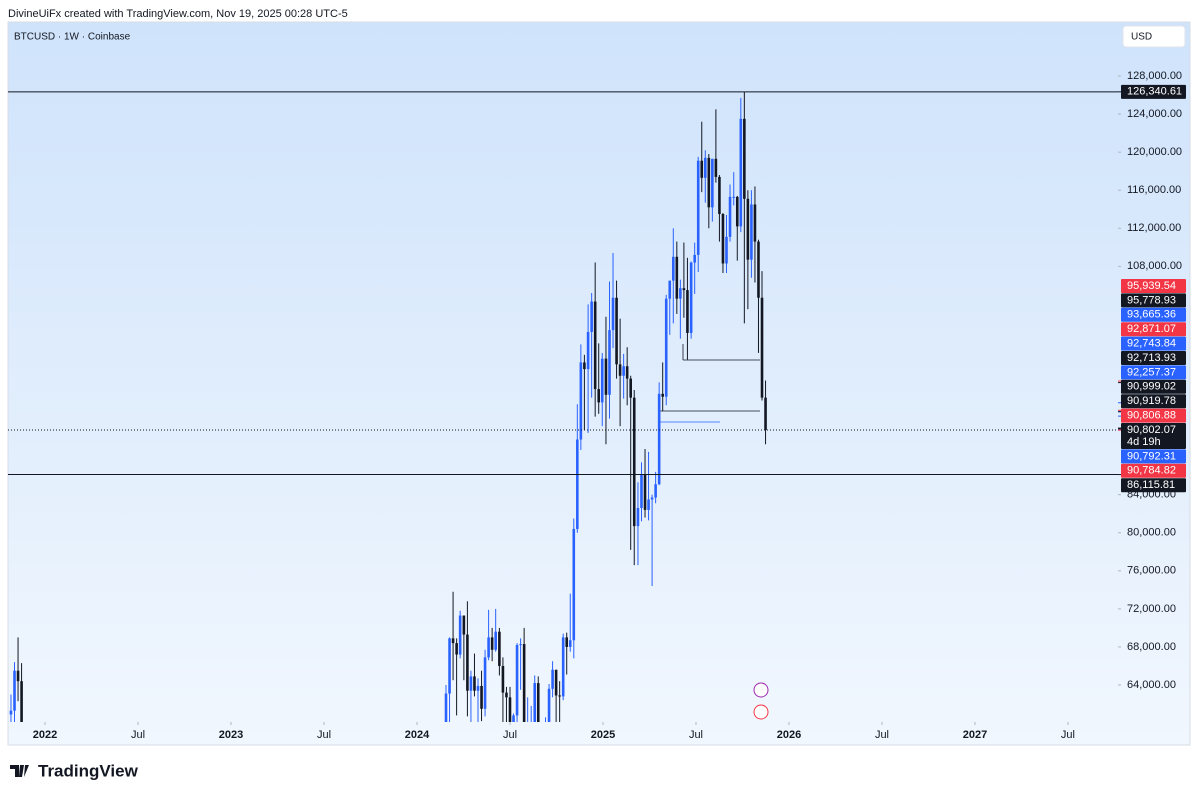 This screenshot has width=1200, height=802. I want to click on price-label: 95,939.54, so click(1151, 286).